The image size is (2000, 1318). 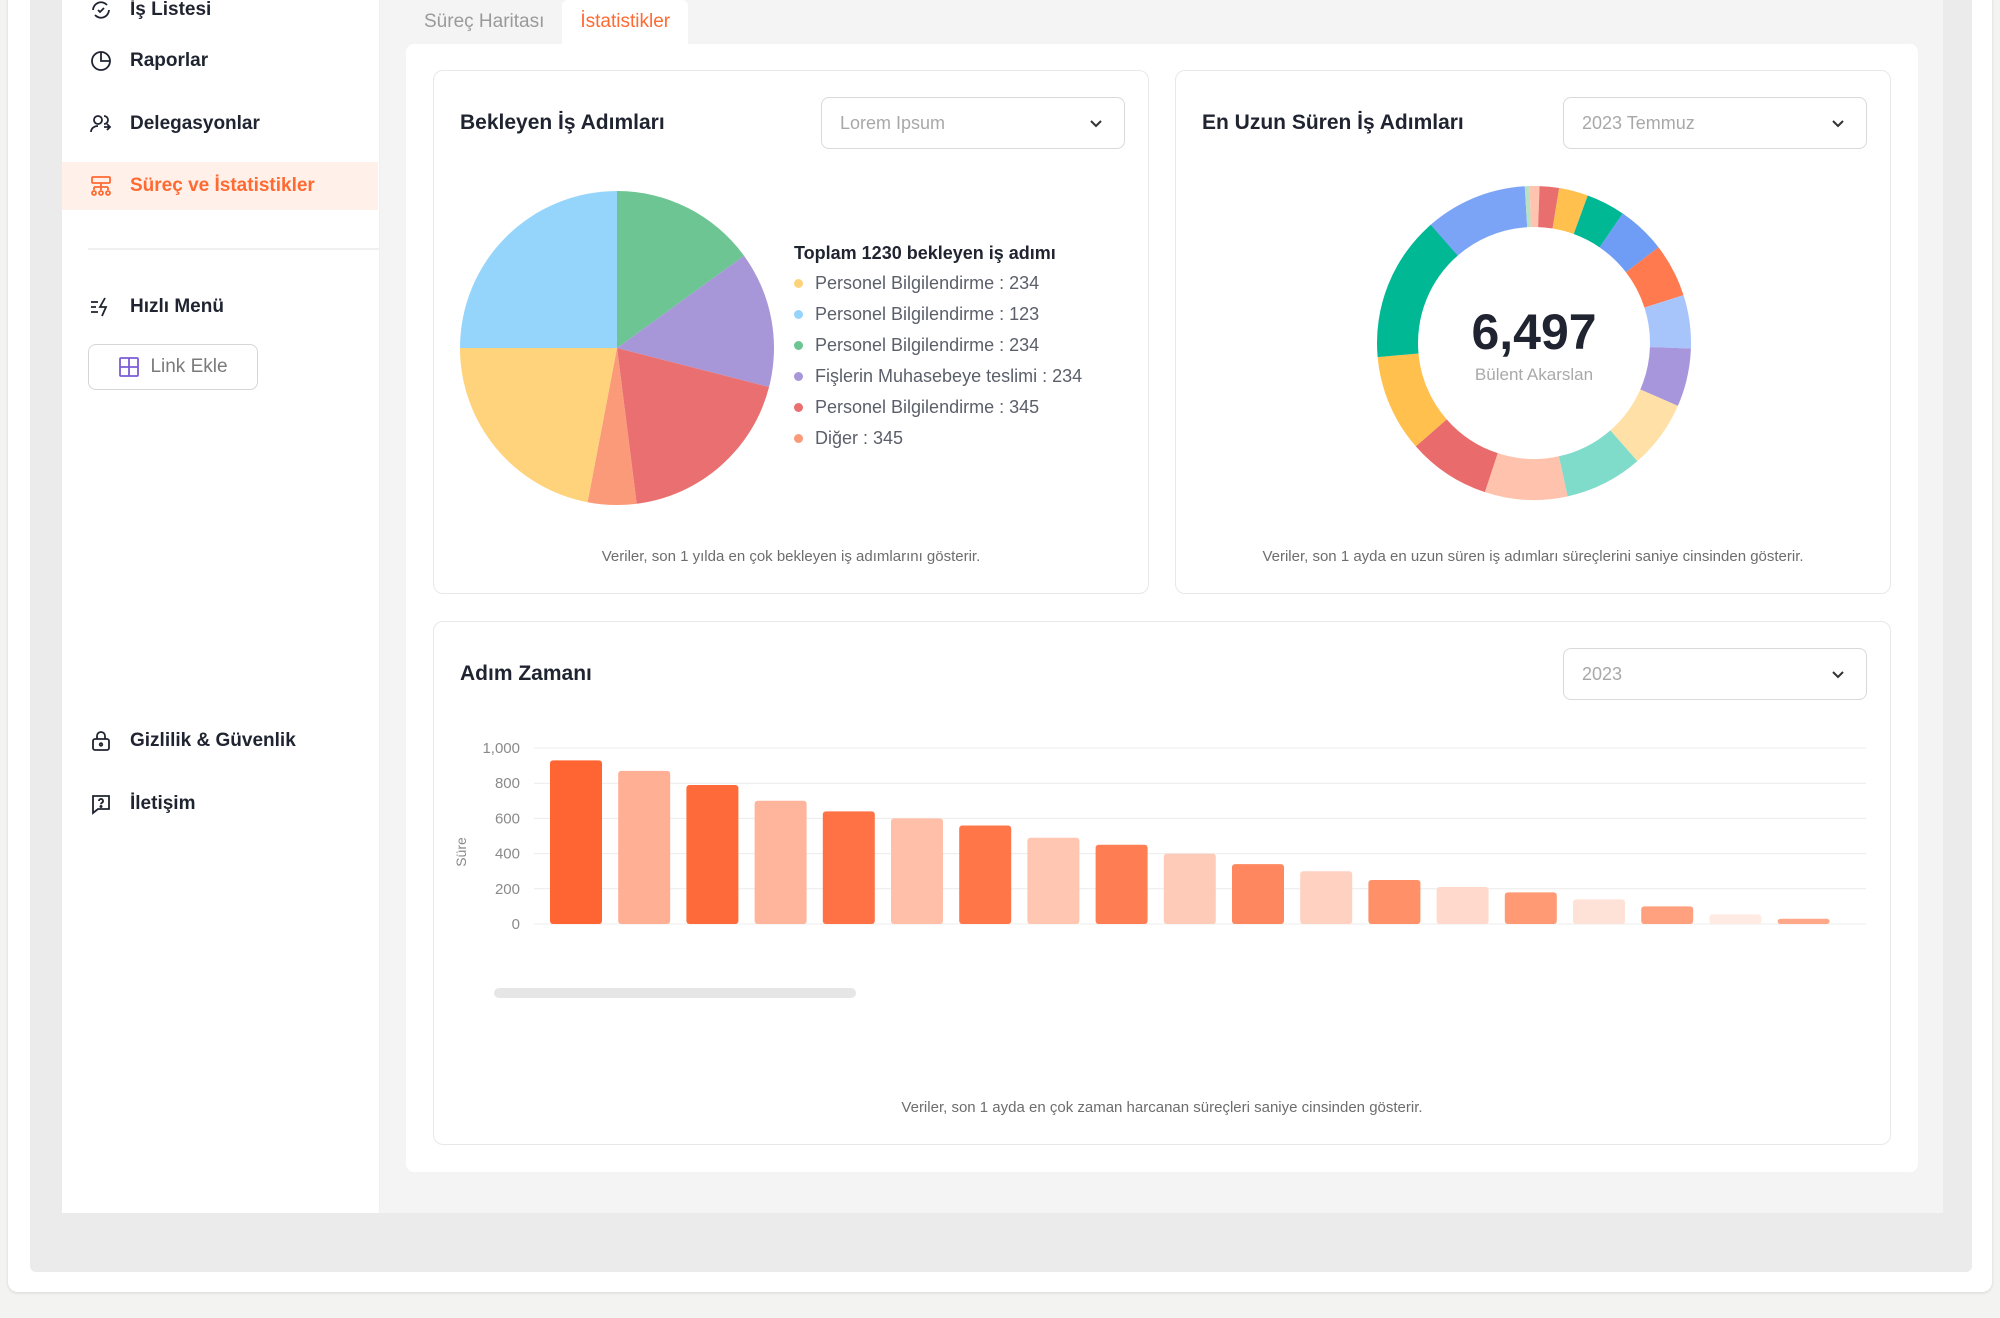 What do you see at coordinates (163, 803) in the screenshot?
I see `sidebar-item-label: İletişim` at bounding box center [163, 803].